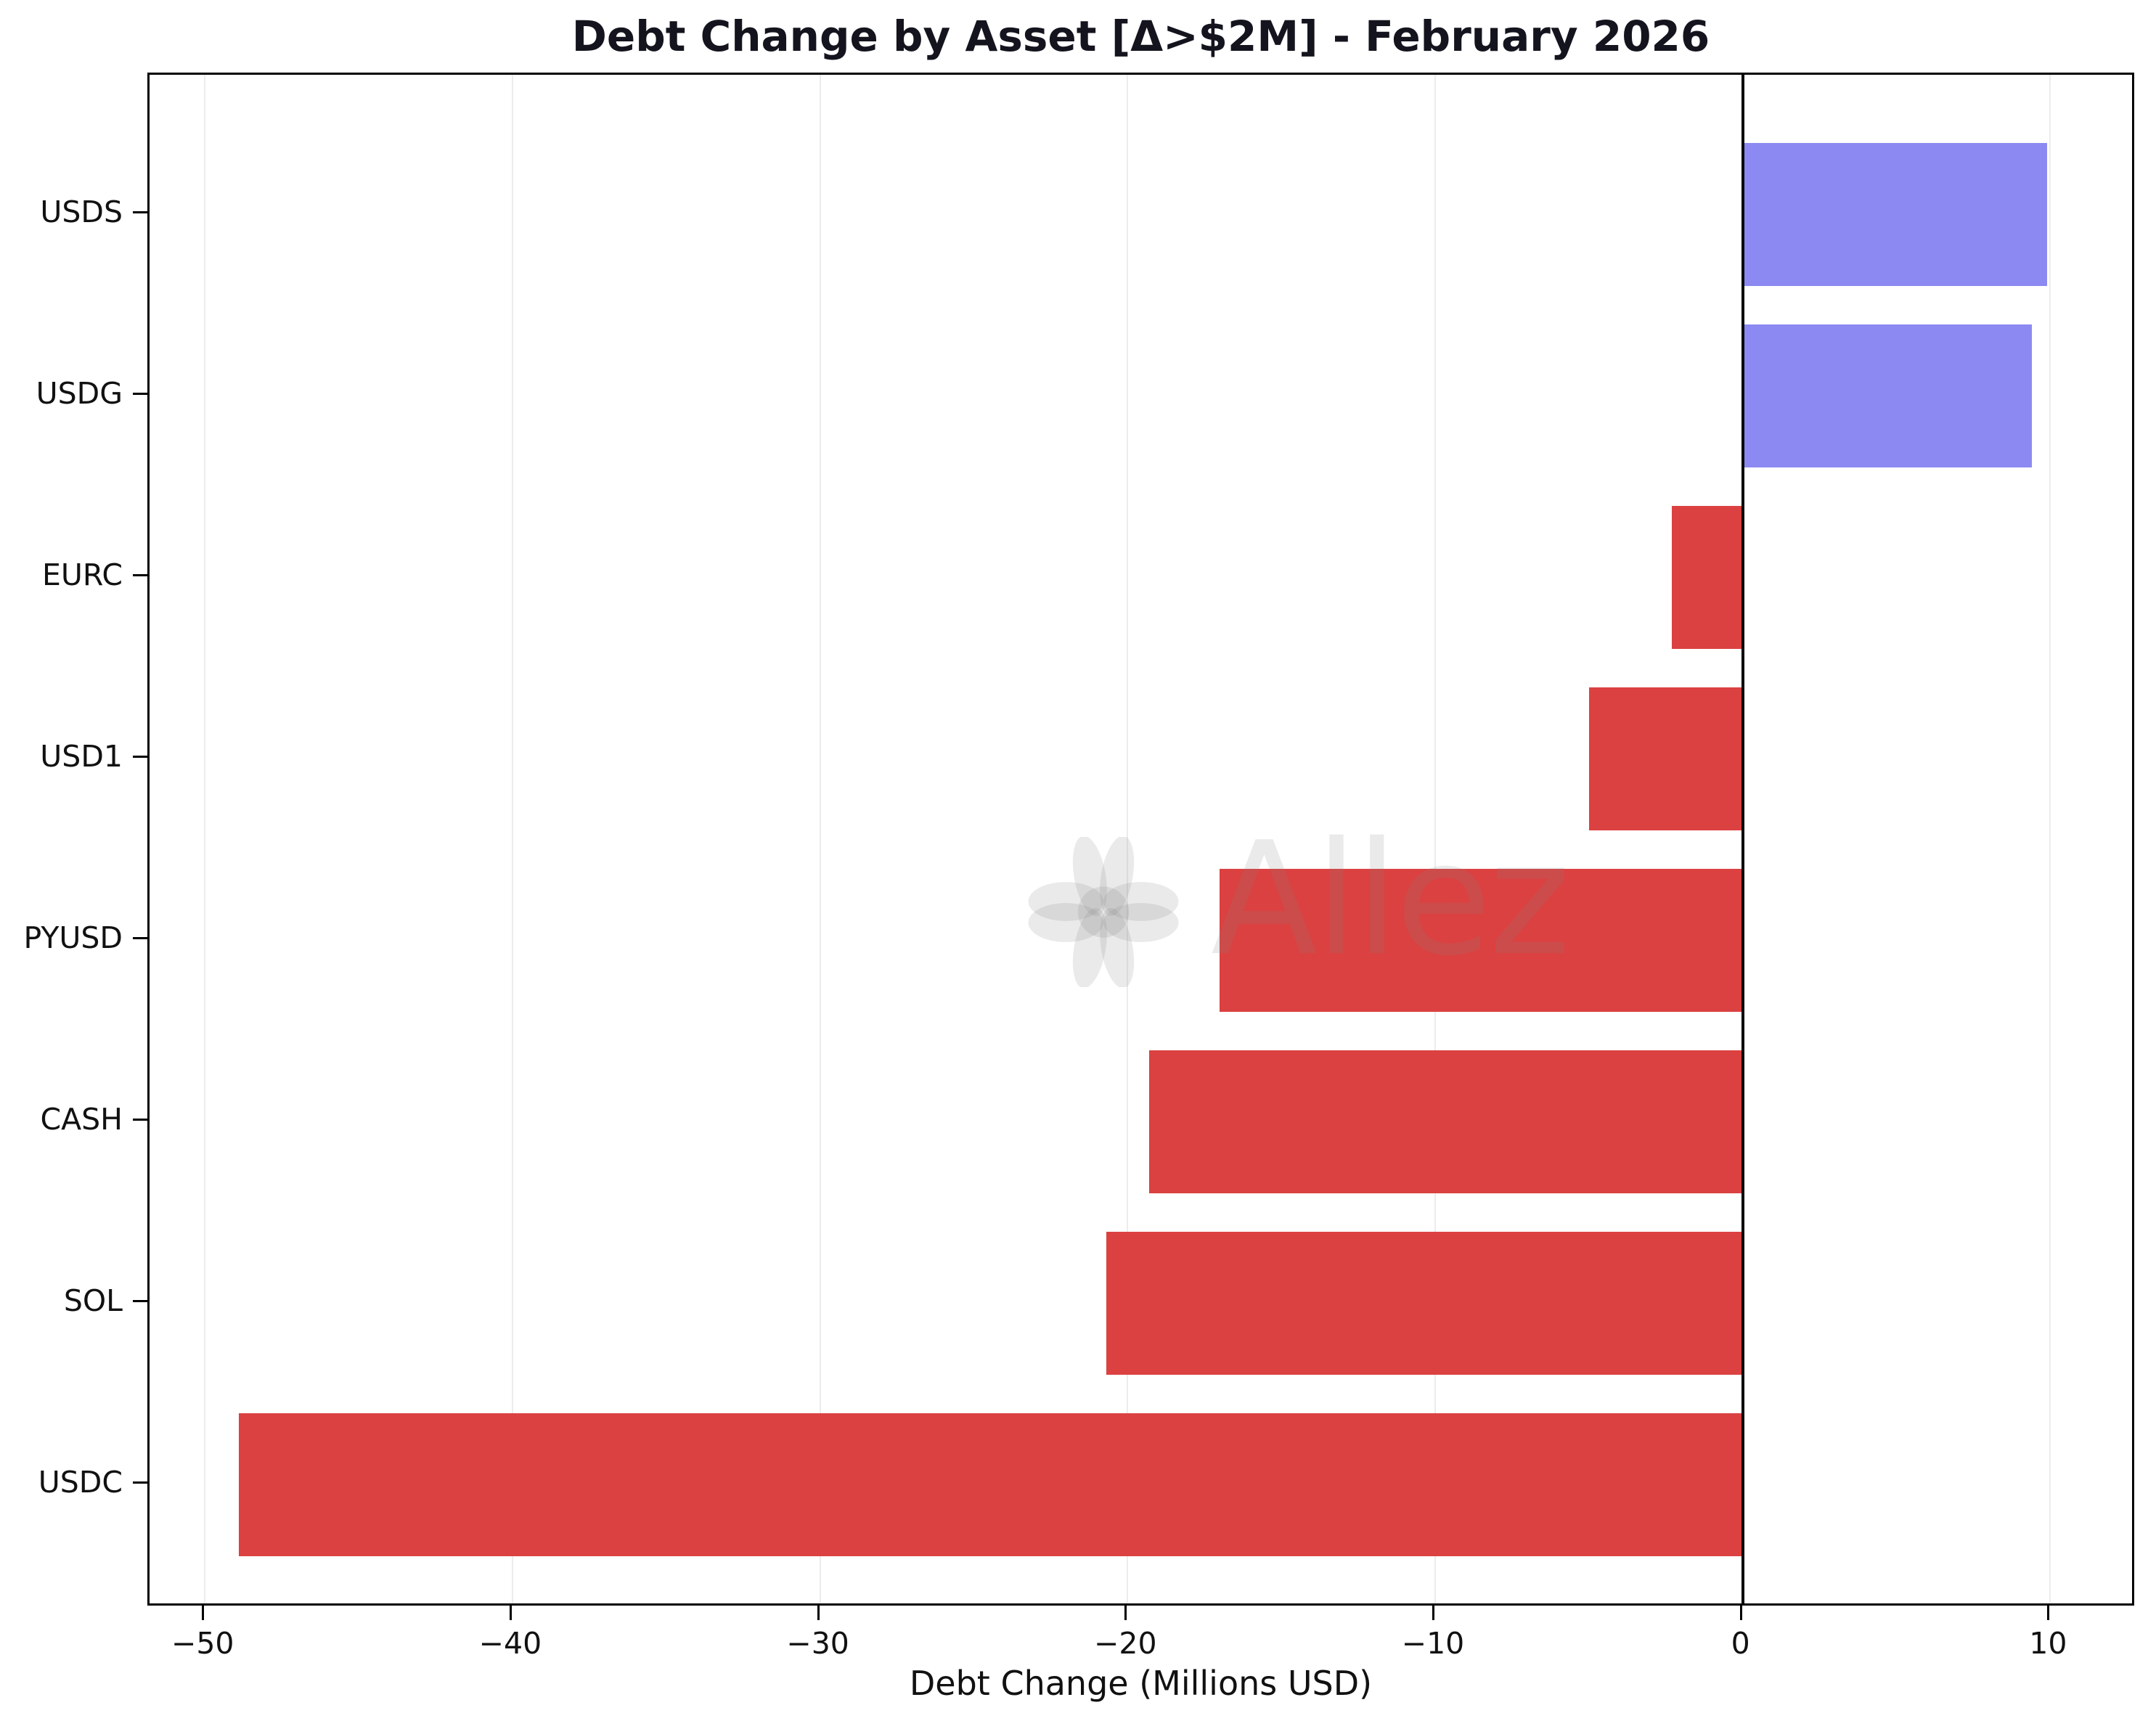  Describe the element at coordinates (140, 1120) in the screenshot. I see `y-tick-cash` at that location.